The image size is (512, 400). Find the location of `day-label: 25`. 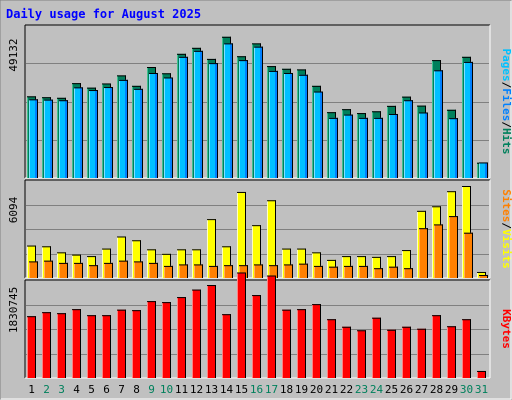

day-label: 25 is located at coordinates (391, 389).